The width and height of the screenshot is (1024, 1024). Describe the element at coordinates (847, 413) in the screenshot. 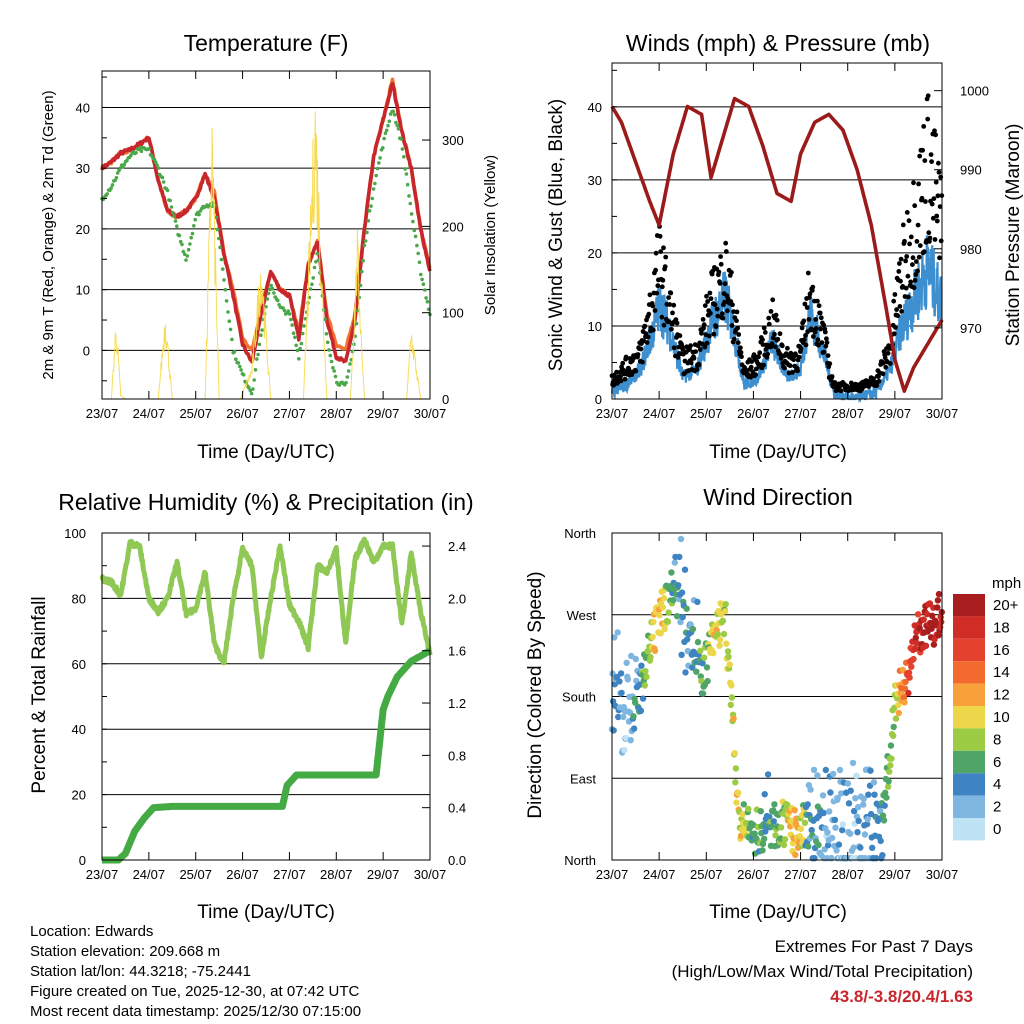

I see `winds-x-tick-label: 28/07` at that location.